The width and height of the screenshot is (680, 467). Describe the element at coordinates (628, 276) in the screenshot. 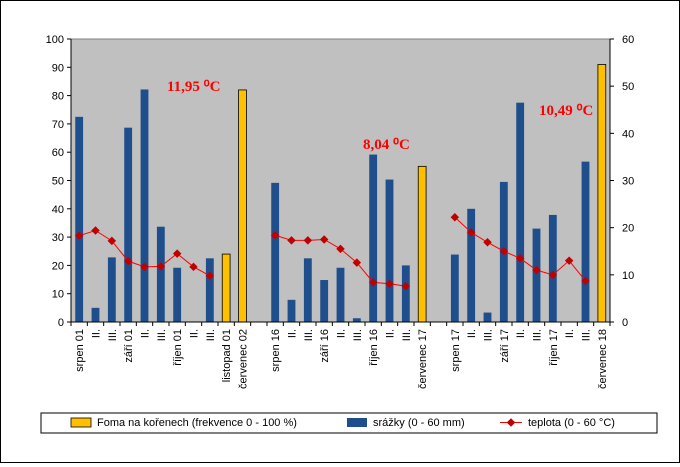

I see `right-tick-label: 10` at that location.